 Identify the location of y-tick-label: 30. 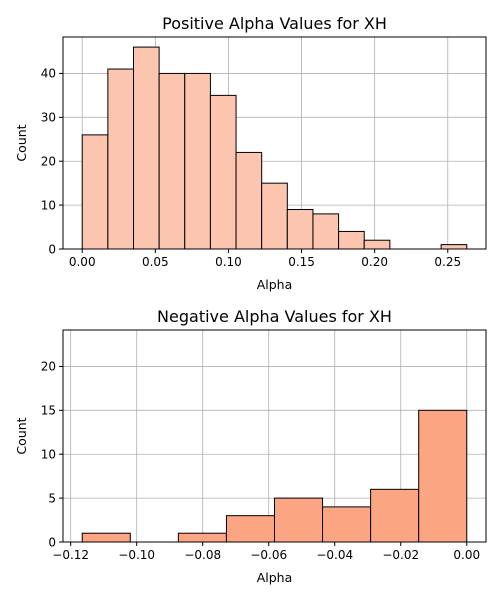
(48, 118).